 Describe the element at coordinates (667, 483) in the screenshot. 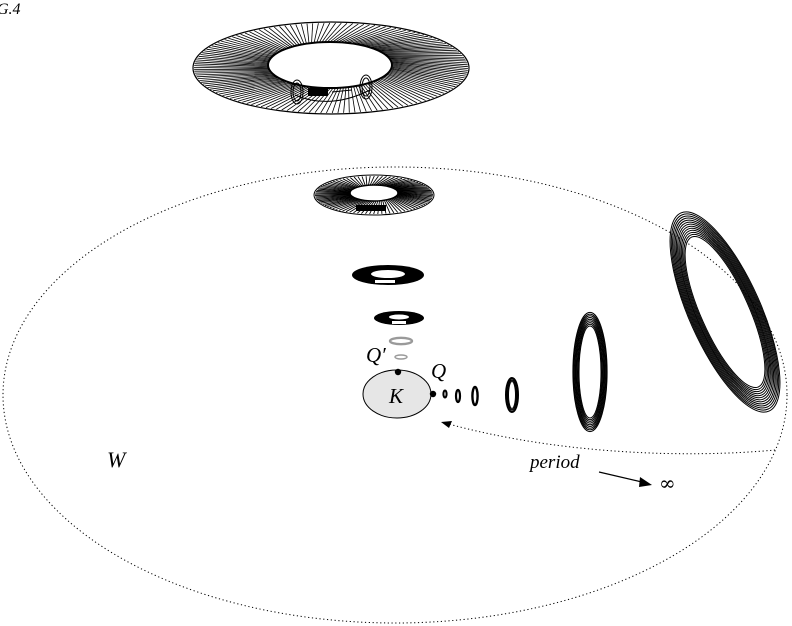

I see `infinity-symbol: ∞` at that location.